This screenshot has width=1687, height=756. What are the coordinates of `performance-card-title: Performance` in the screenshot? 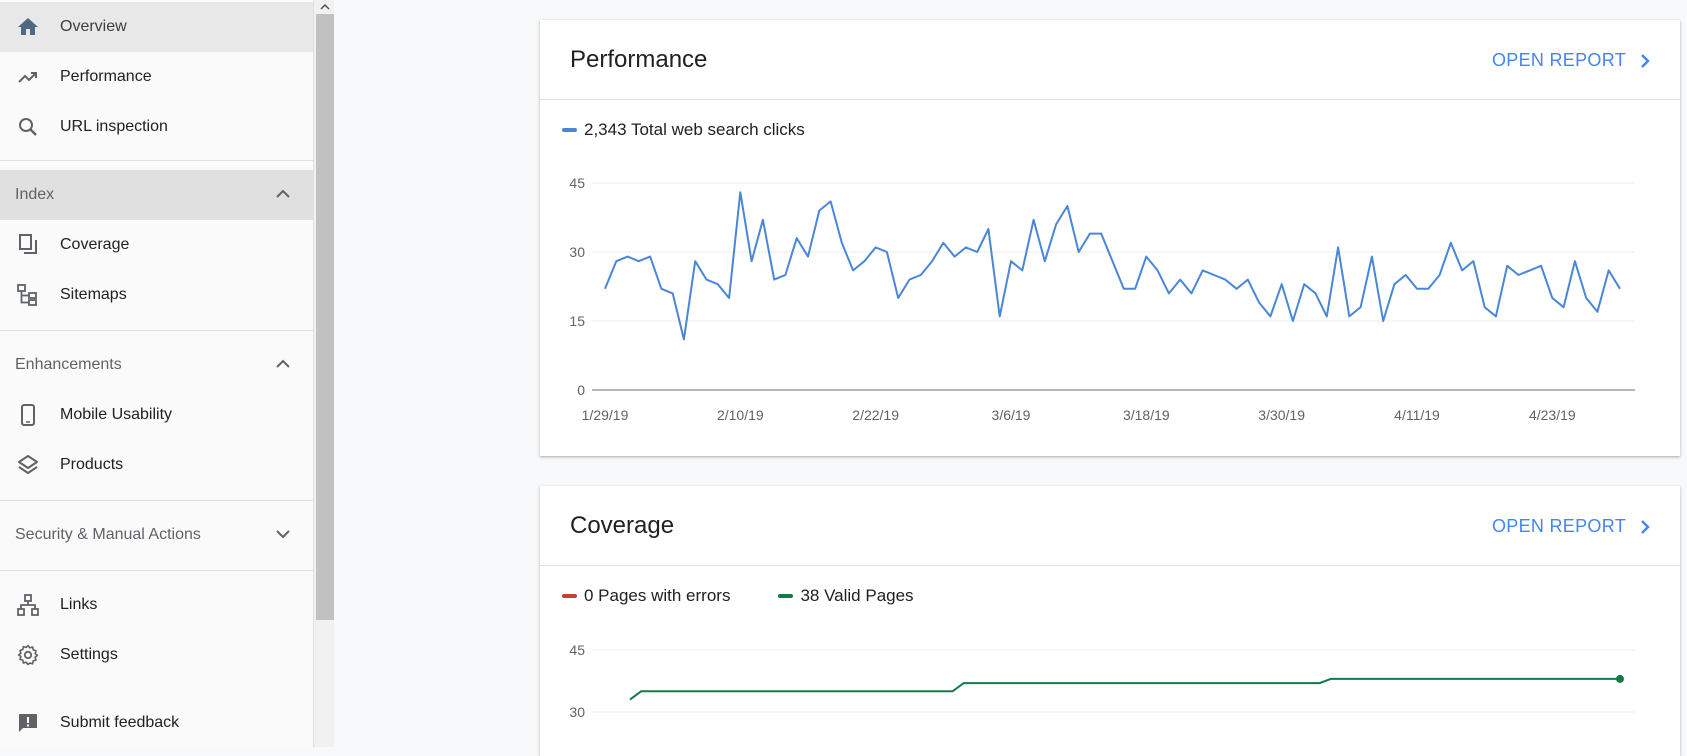 It's located at (639, 59).